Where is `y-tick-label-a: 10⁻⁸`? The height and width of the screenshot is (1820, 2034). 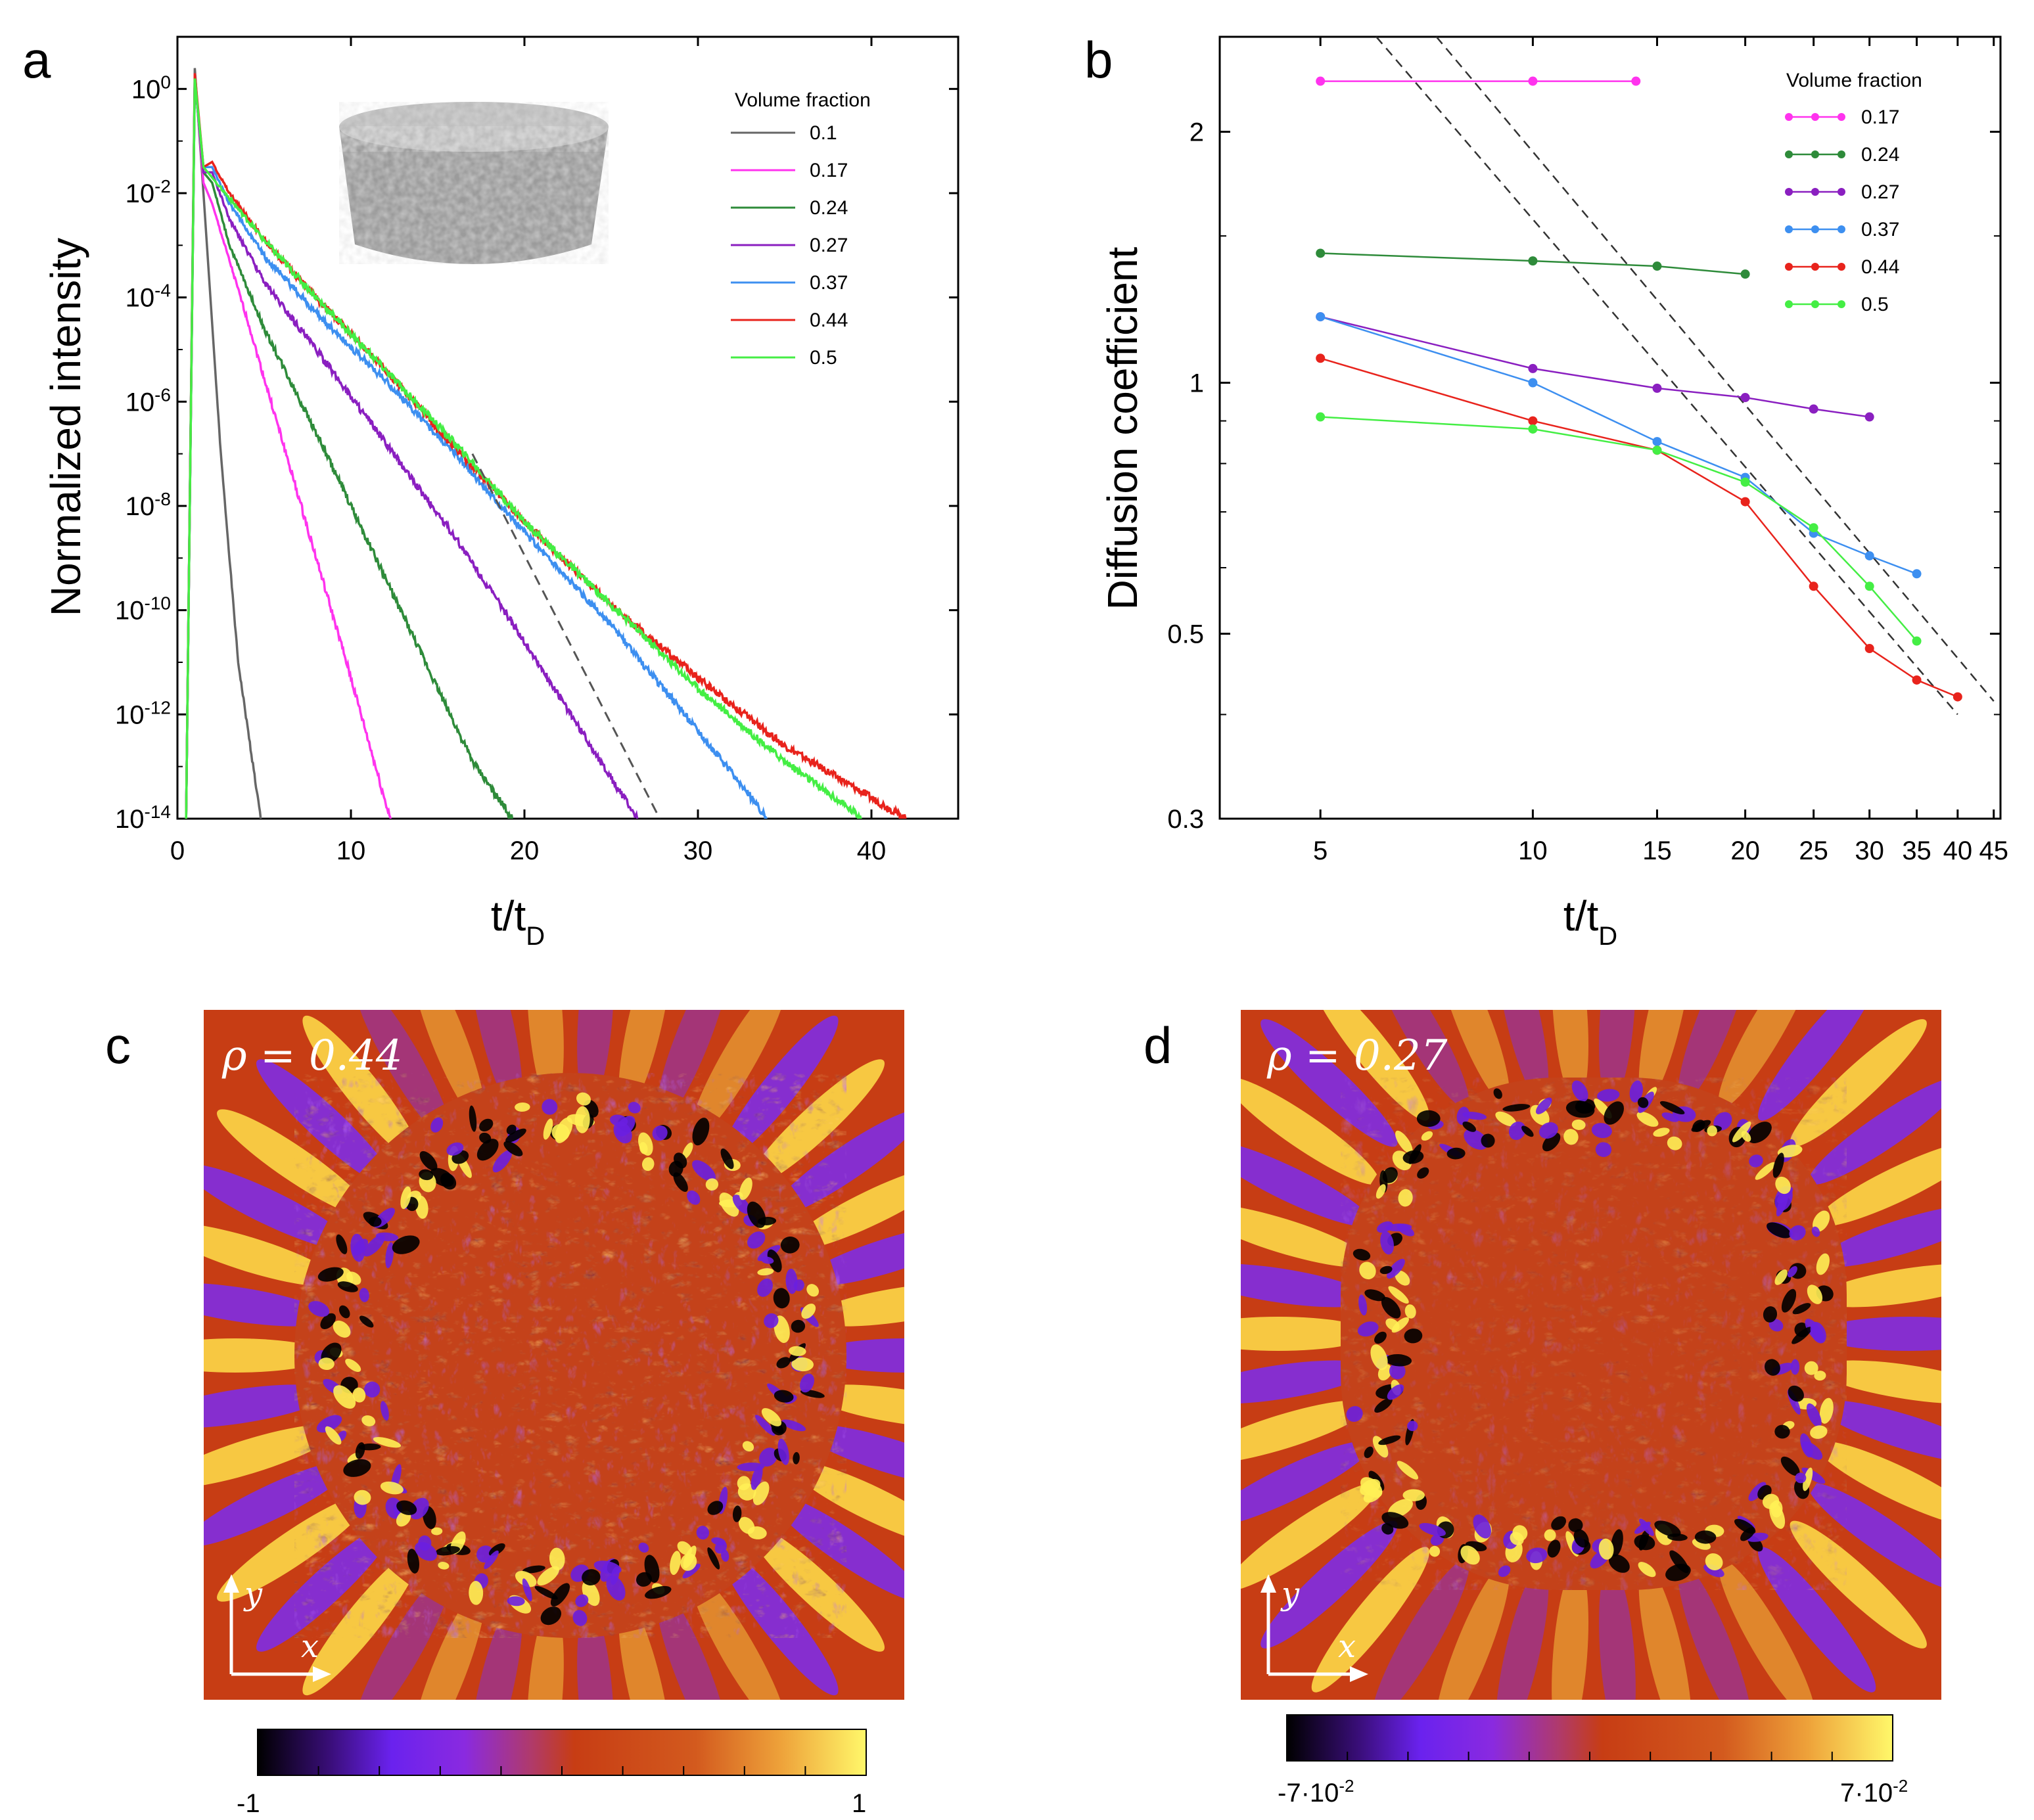 y-tick-label-a: 10⁻⁸ is located at coordinates (148, 505).